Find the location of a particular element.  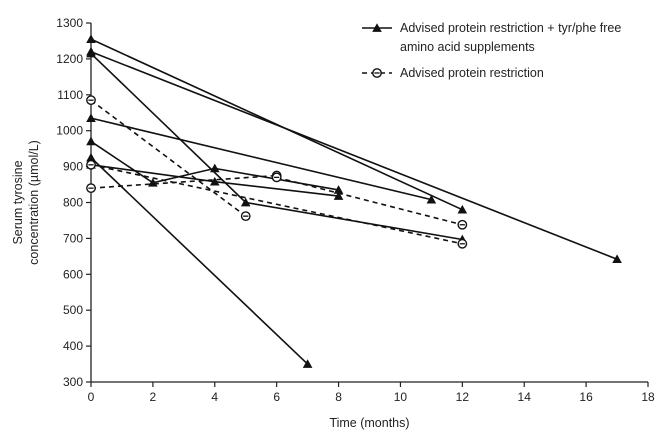

x-tick-label: 10 is located at coordinates (401, 397).